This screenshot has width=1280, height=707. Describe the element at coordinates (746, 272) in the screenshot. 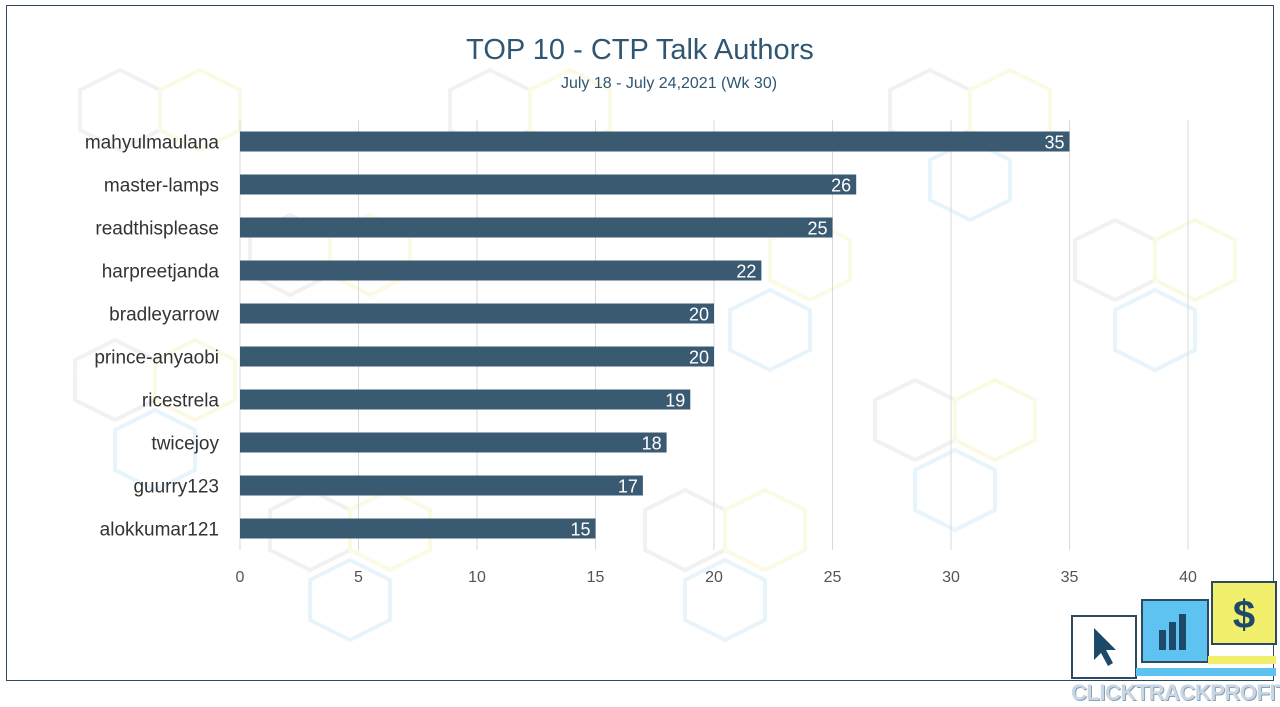

I see `data-label: 22` at that location.